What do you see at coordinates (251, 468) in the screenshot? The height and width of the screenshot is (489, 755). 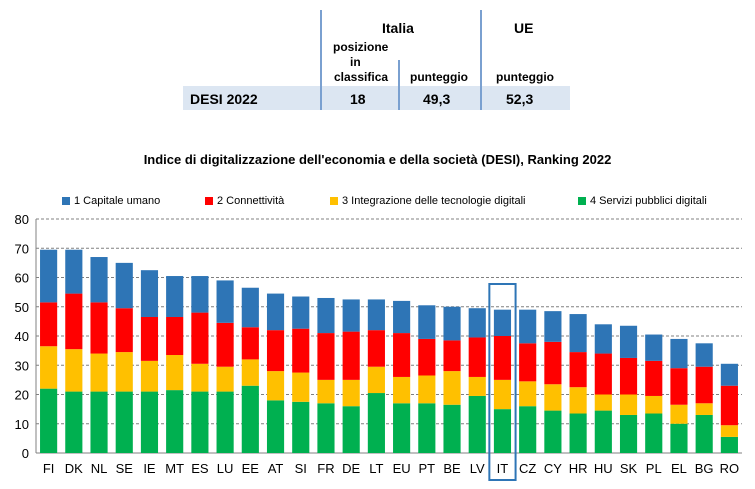 I see `x-tick-label: EE` at bounding box center [251, 468].